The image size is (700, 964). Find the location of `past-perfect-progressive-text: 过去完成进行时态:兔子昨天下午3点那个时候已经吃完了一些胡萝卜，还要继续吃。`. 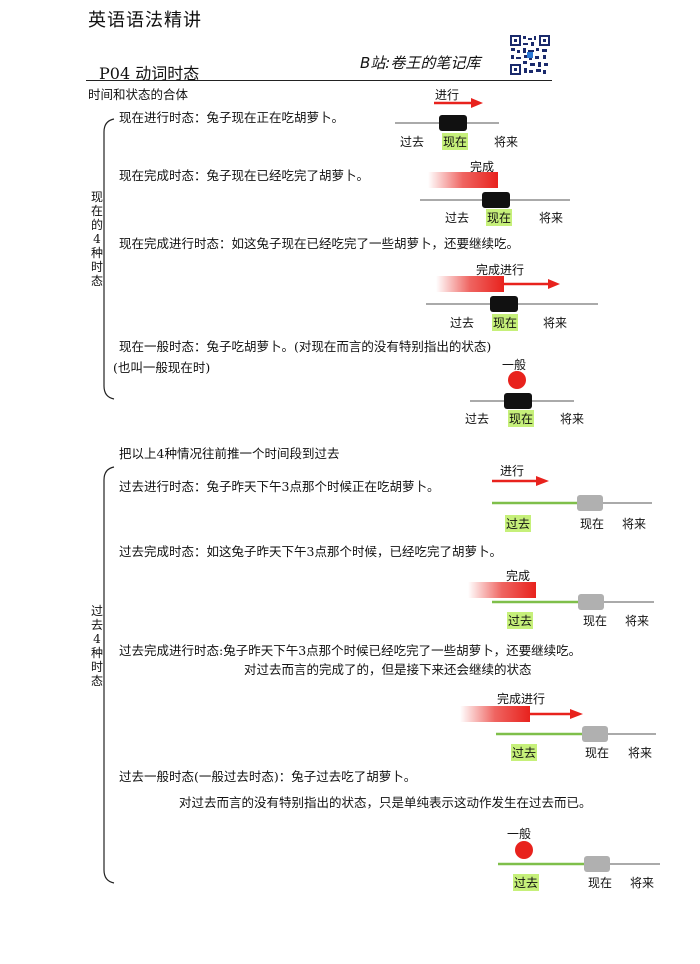

past-perfect-progressive-text: 过去完成进行时态:兔子昨天下午3点那个时候已经吃完了一些胡萝卜，还要继续吃。 is located at coordinates (350, 650).